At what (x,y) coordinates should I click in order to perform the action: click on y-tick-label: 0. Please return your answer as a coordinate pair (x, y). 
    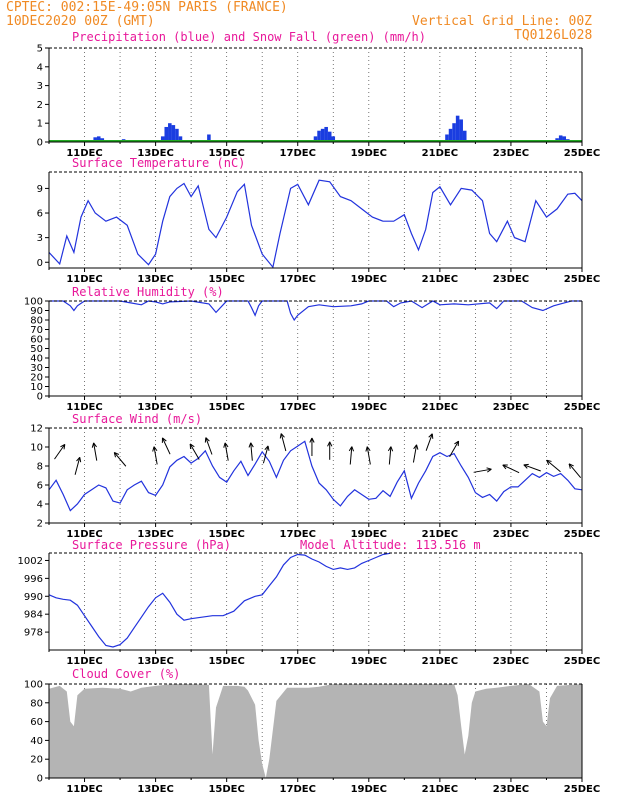
    Looking at the image, I should click on (40, 397).